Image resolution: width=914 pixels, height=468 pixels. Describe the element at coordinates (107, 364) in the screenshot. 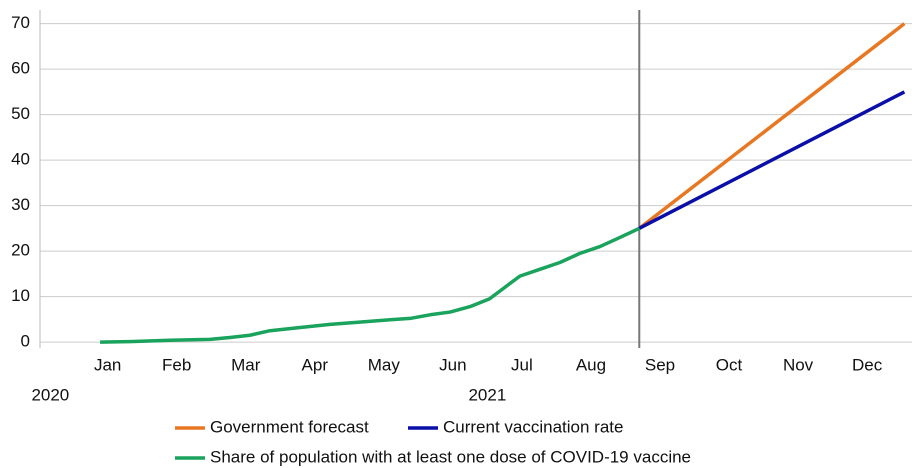

I see `x-tick-label: Jan` at that location.